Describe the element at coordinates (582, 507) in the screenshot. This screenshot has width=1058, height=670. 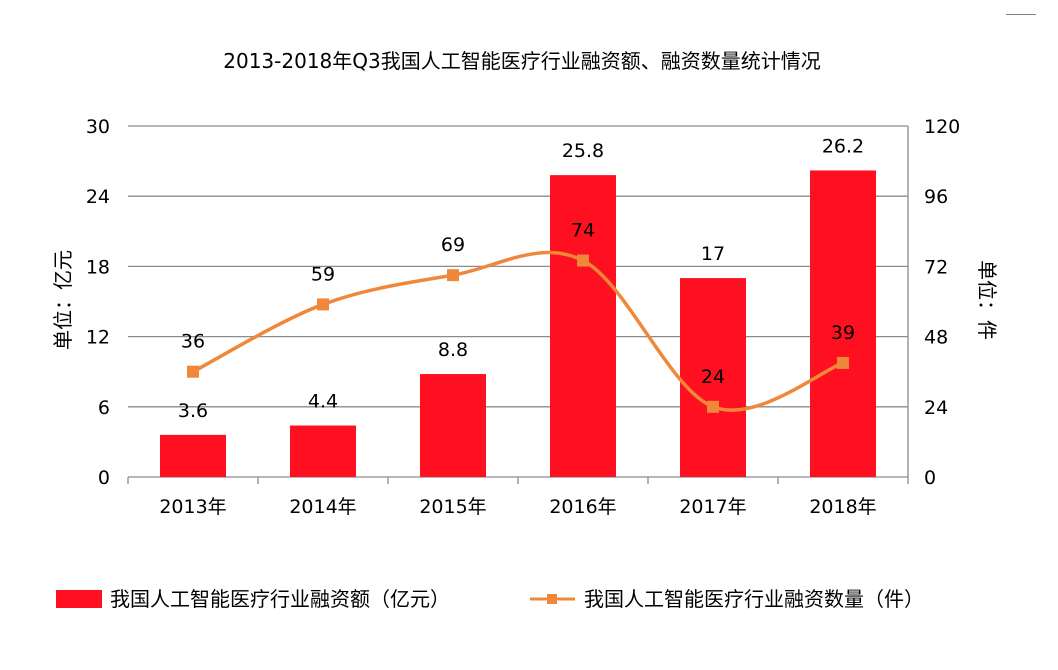
I see `x-tick-label: 2016年` at that location.